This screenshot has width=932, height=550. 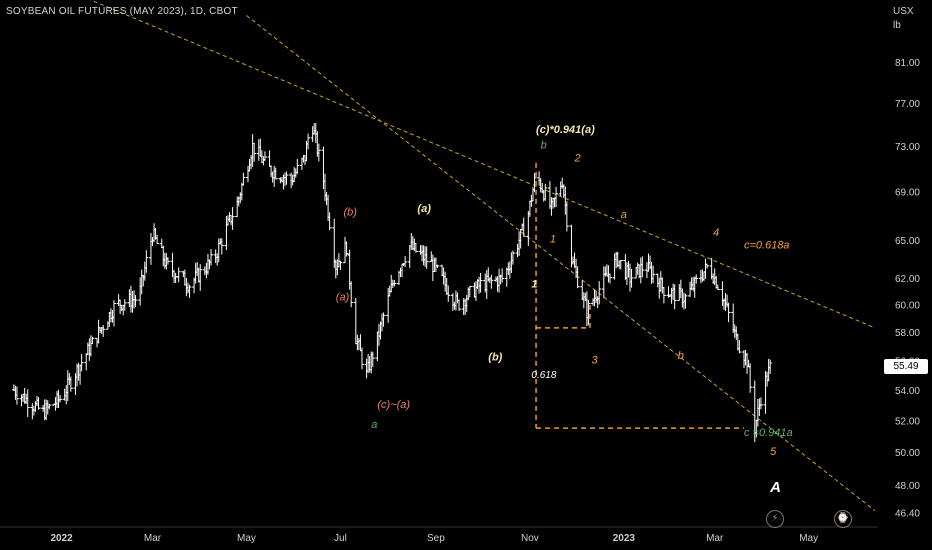 What do you see at coordinates (843, 519) in the screenshot?
I see `gauge-icon: ⌚` at bounding box center [843, 519].